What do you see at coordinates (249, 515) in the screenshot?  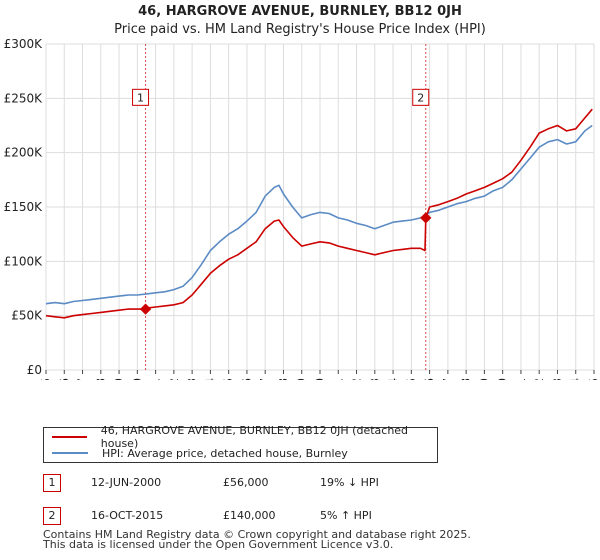 I see `annotation-price: £140,000` at bounding box center [249, 515].